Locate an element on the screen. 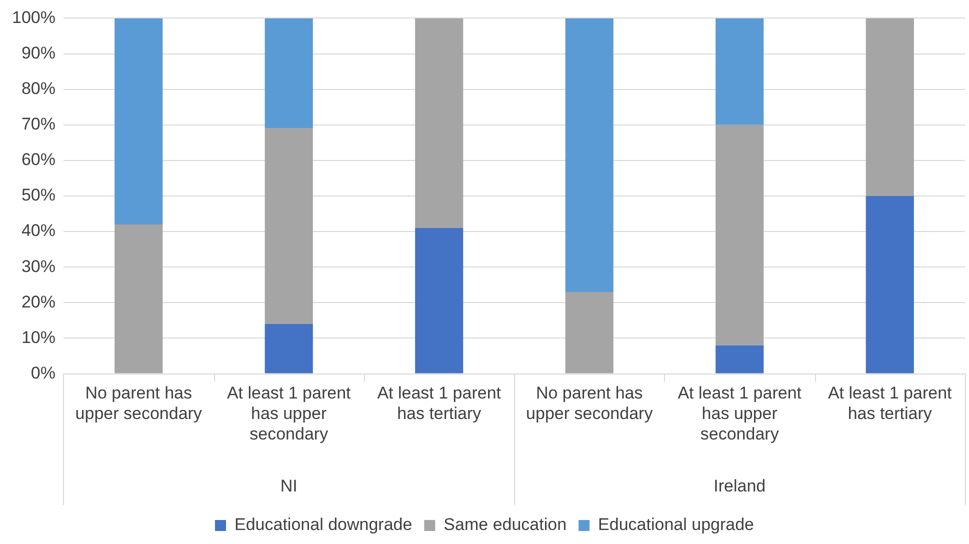  y-tick-label: 30% is located at coordinates (38, 266).